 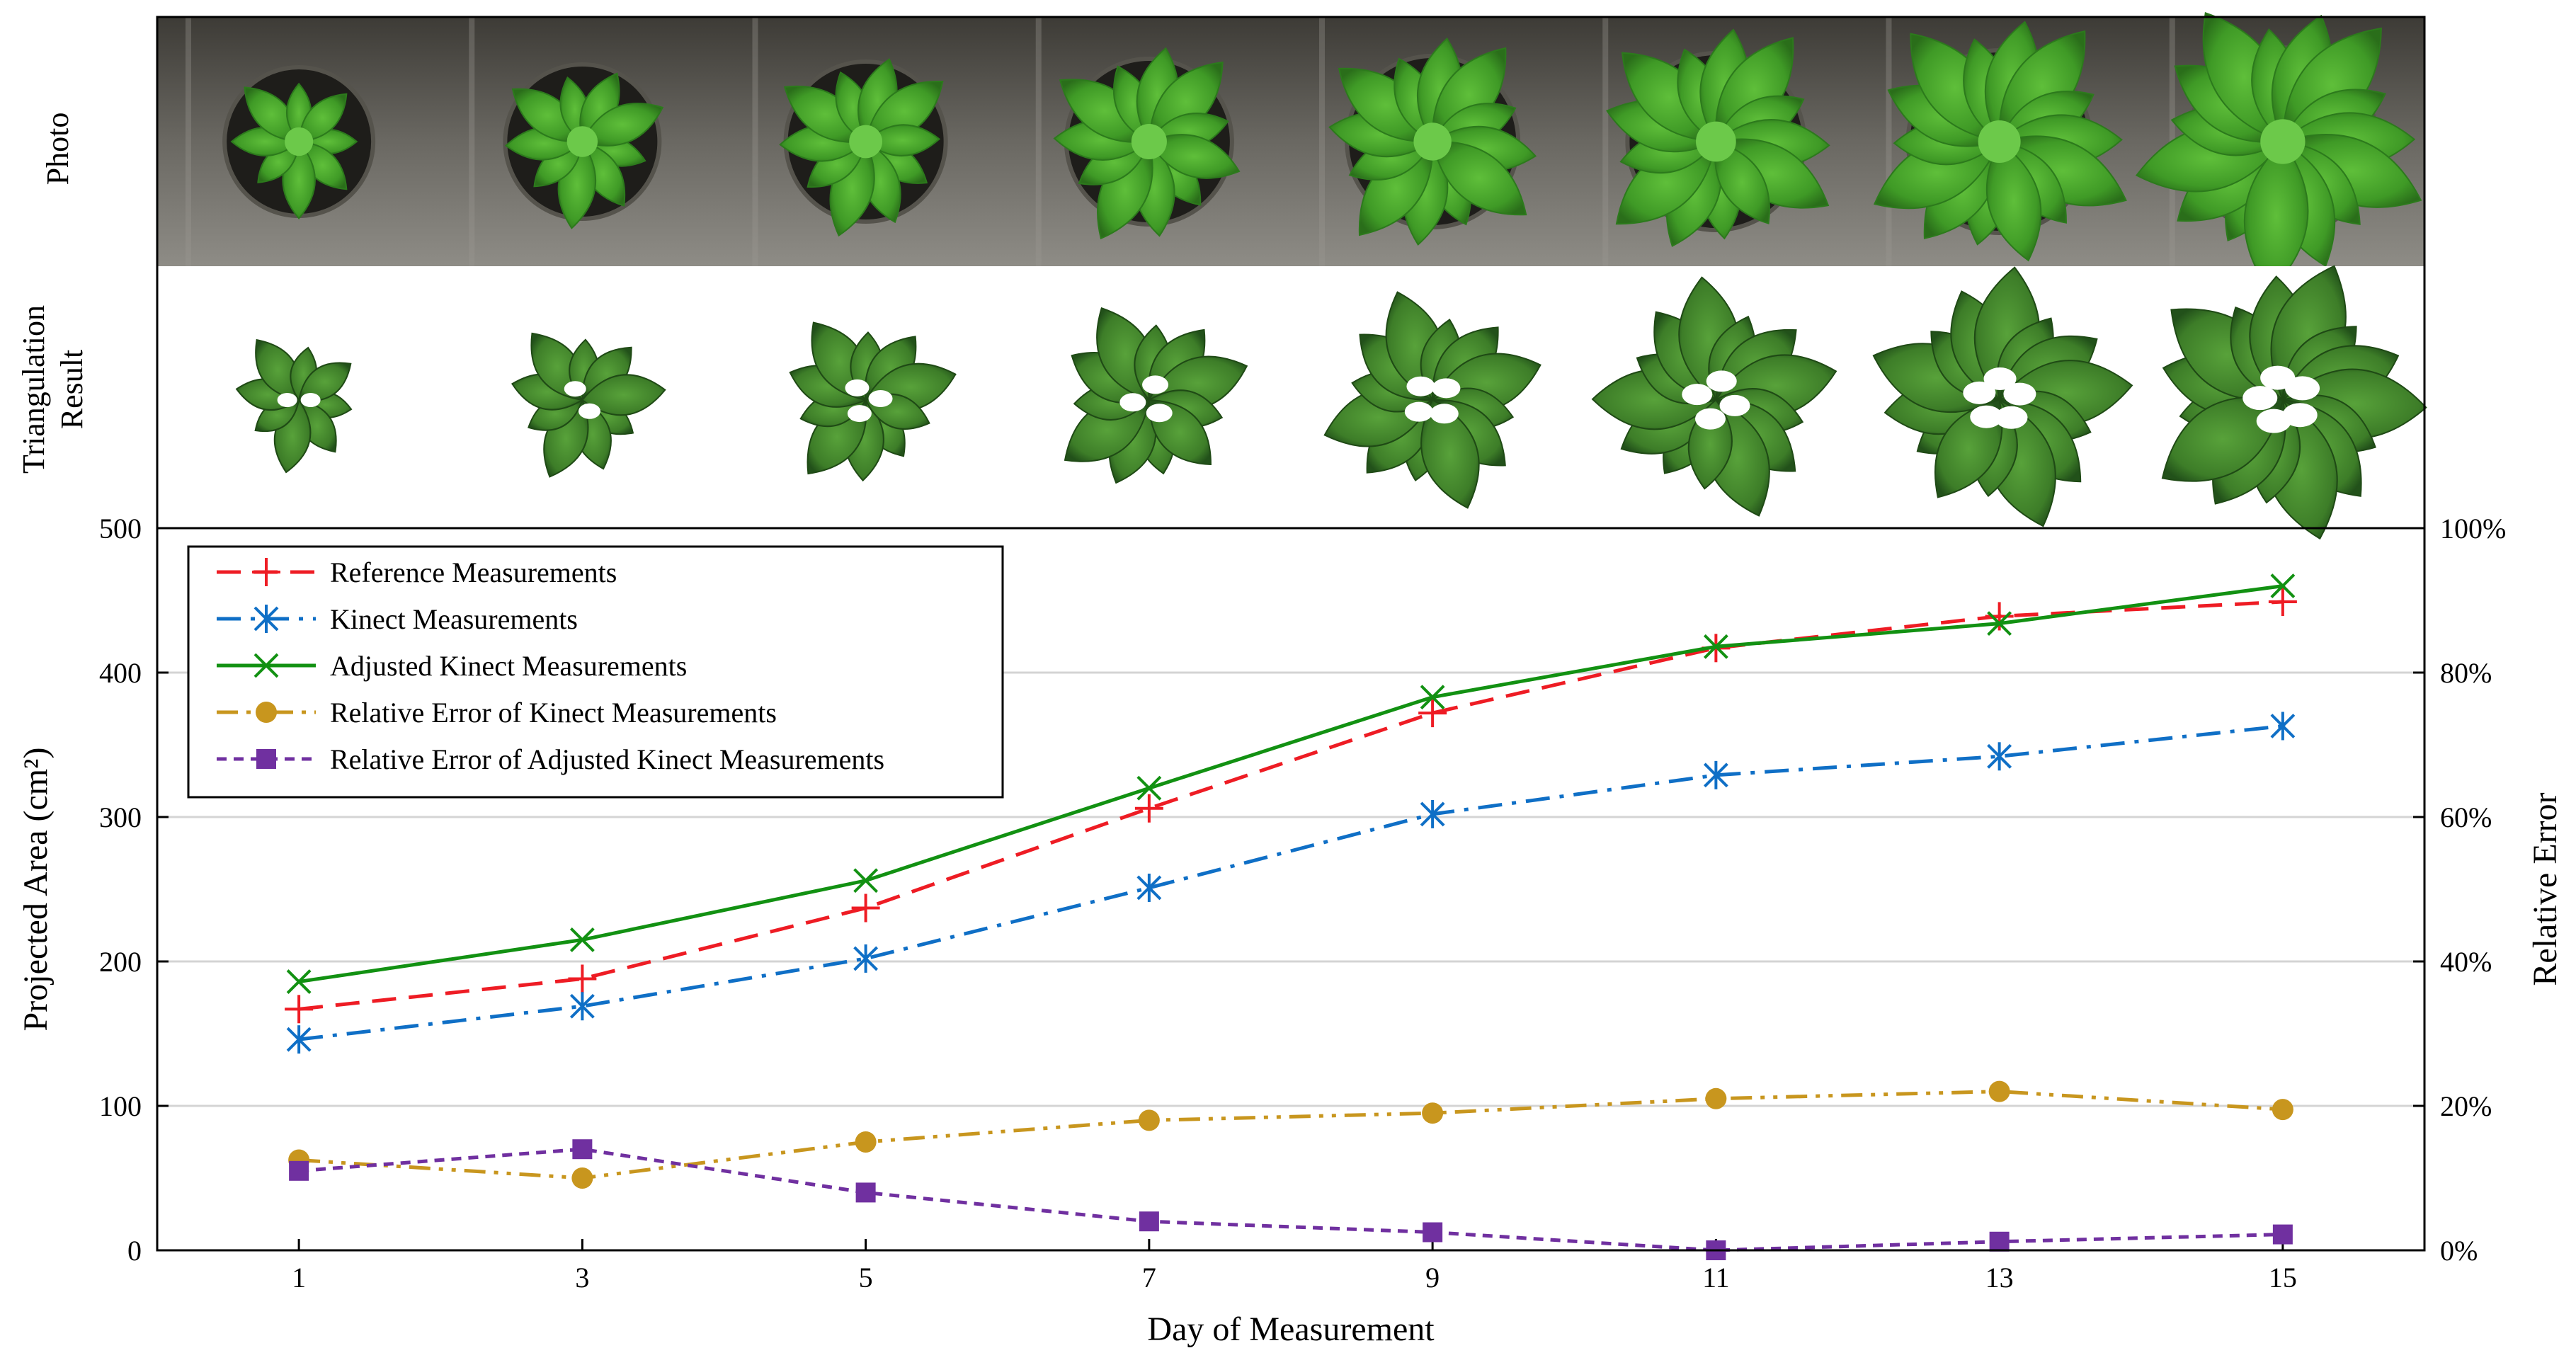 What do you see at coordinates (2466, 817) in the screenshot?
I see `y2-tick-label: 60%` at bounding box center [2466, 817].